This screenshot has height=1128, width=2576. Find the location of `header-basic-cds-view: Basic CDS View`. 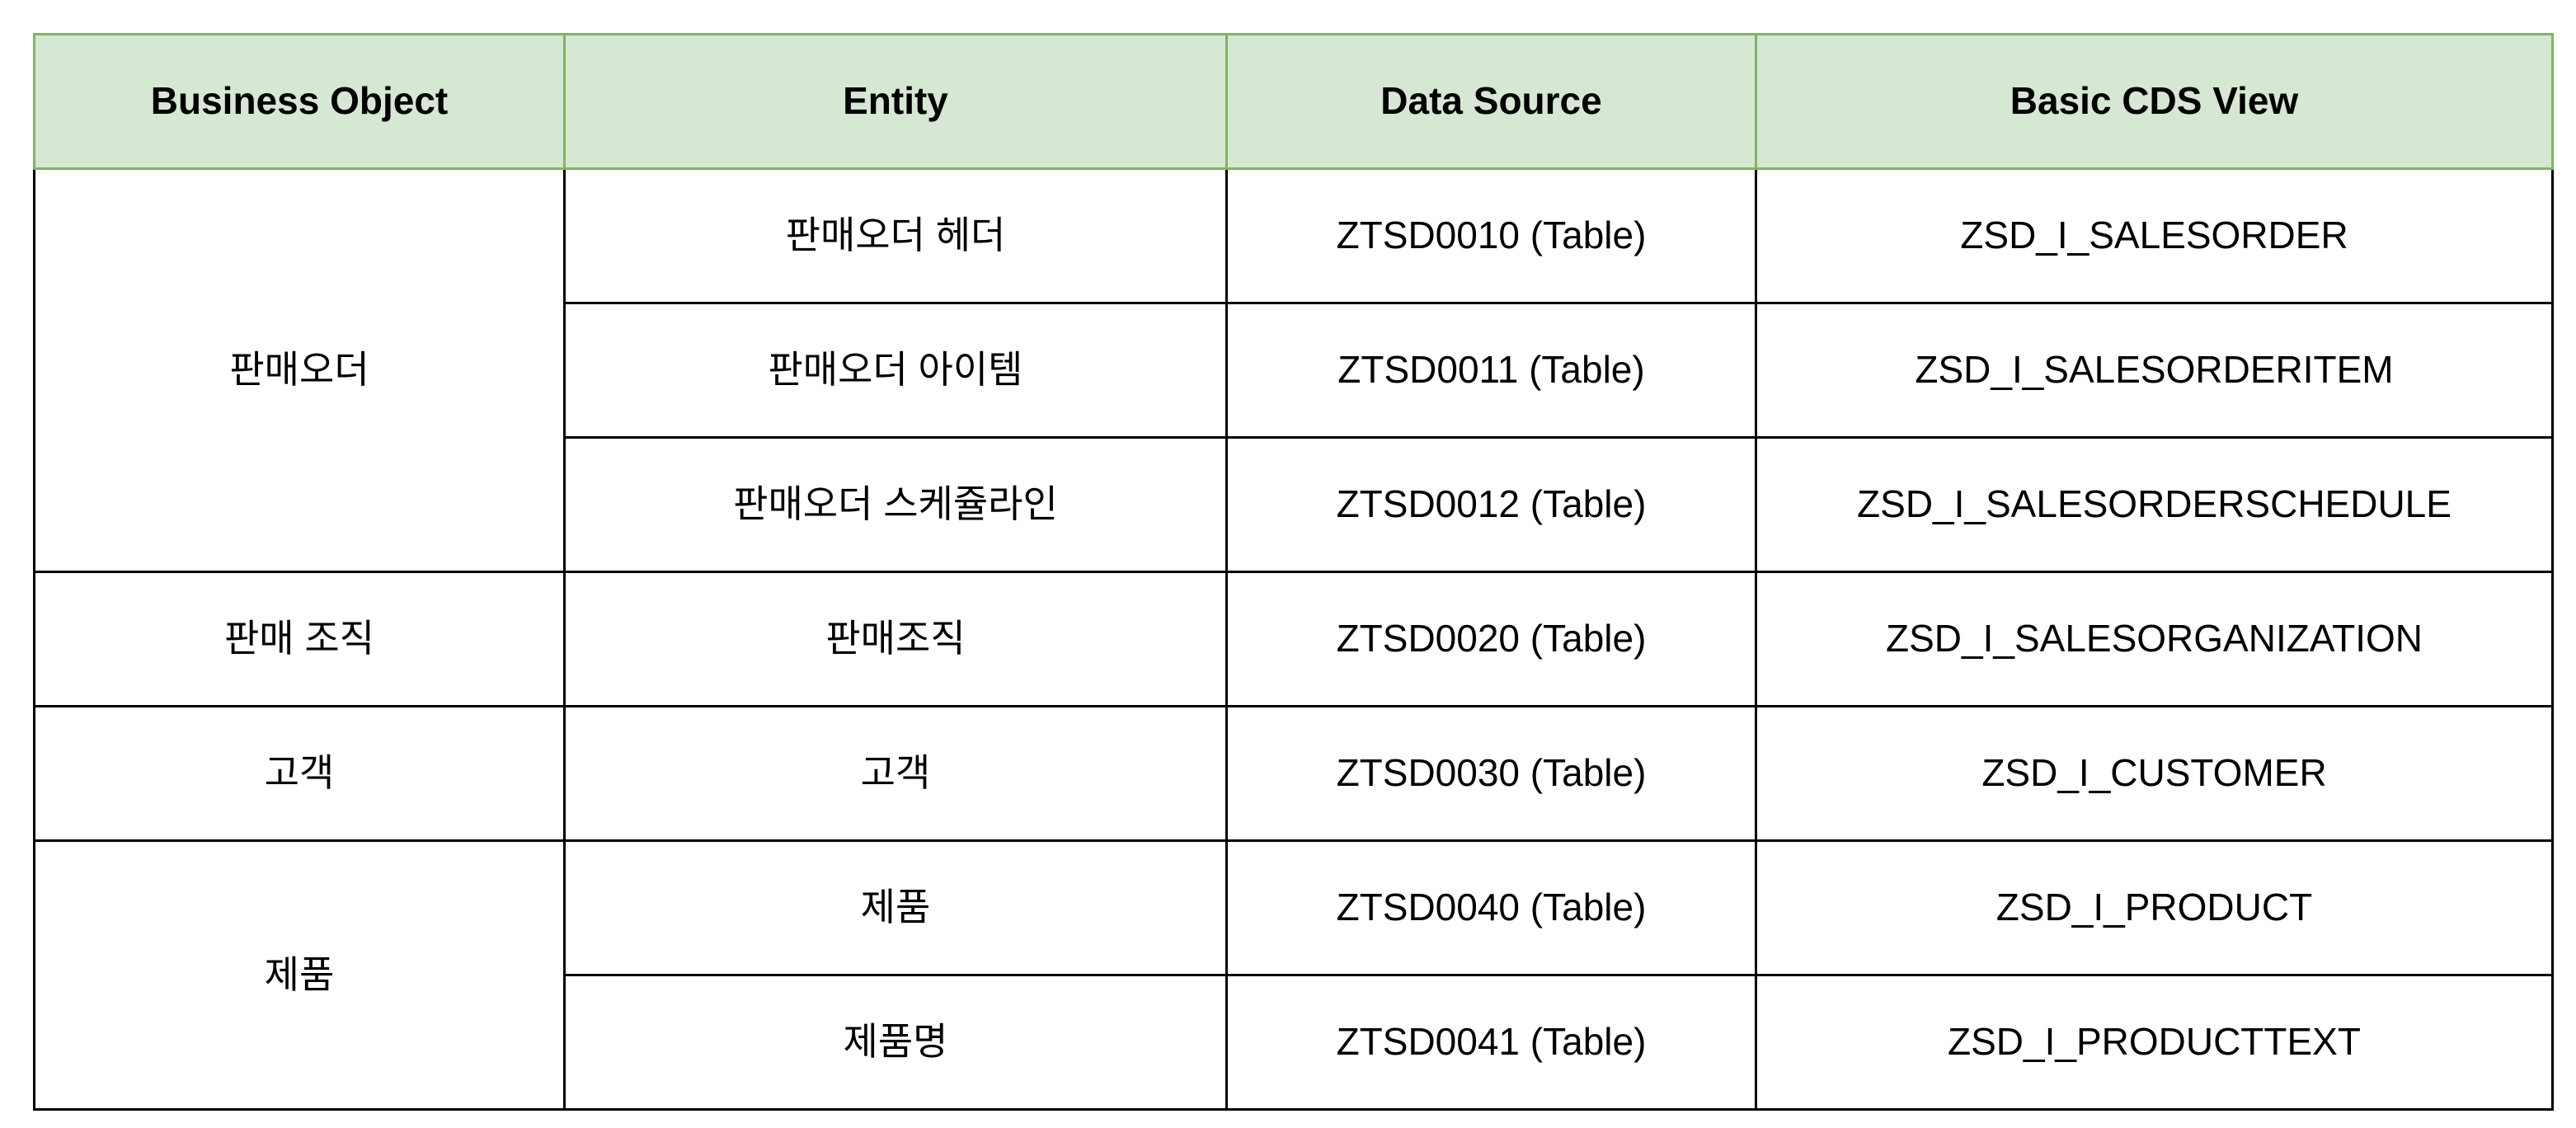

header-basic-cds-view: Basic CDS View is located at coordinates (2154, 101).